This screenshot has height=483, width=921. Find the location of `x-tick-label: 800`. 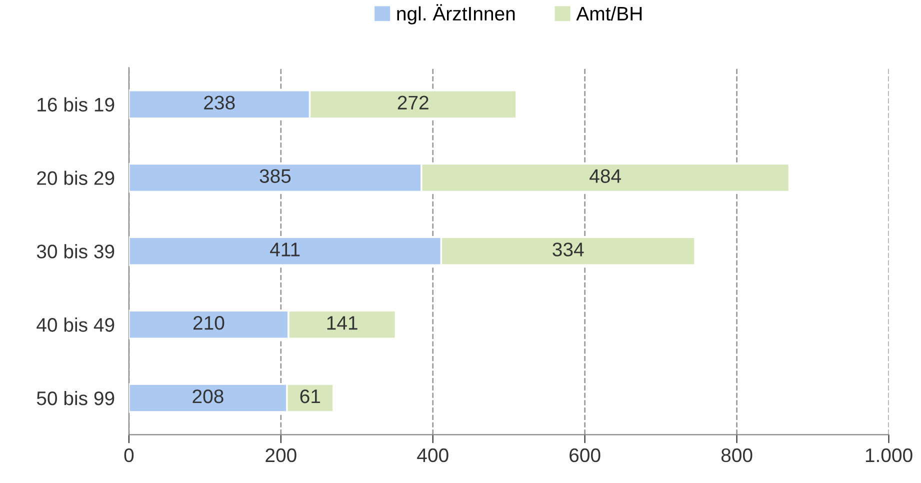

x-tick-label: 800 is located at coordinates (736, 455).